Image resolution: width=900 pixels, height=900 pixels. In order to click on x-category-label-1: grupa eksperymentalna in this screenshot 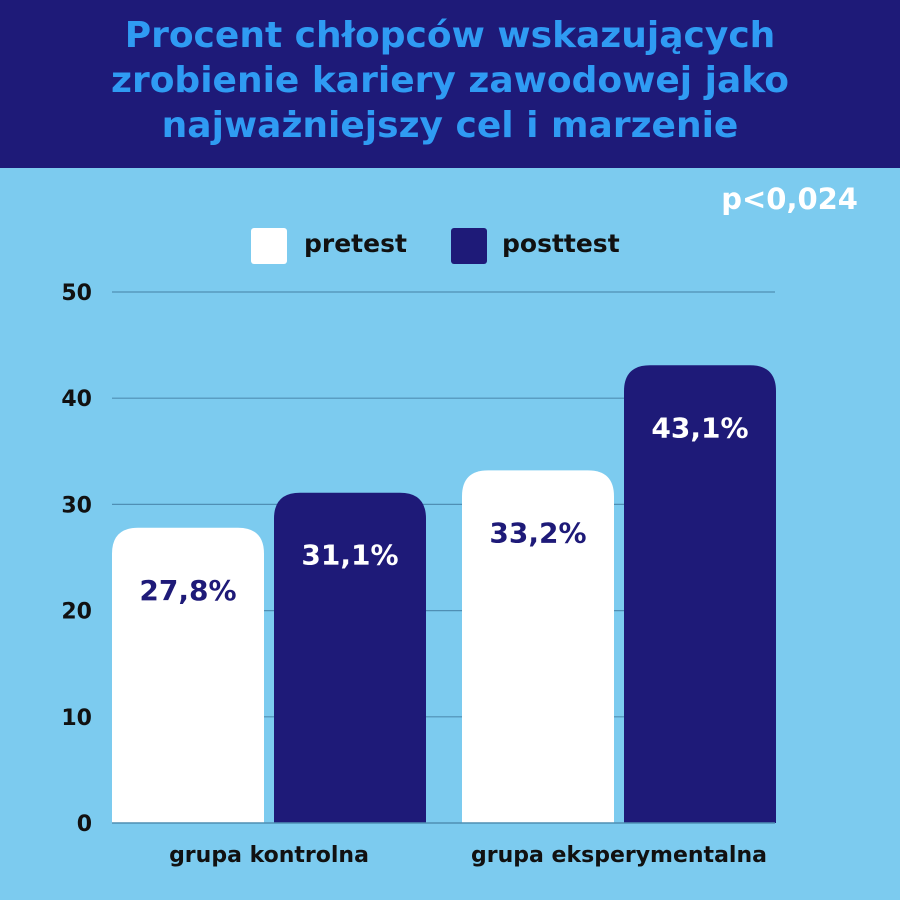, I will do `click(619, 855)`.